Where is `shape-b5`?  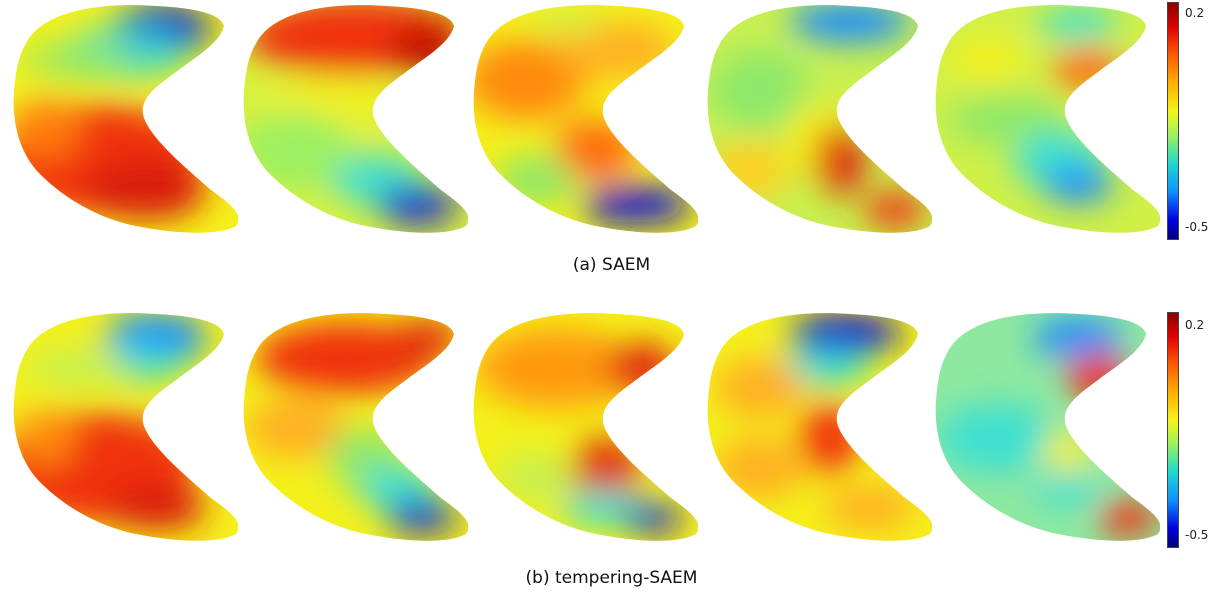
shape-b5 is located at coordinates (1047, 427).